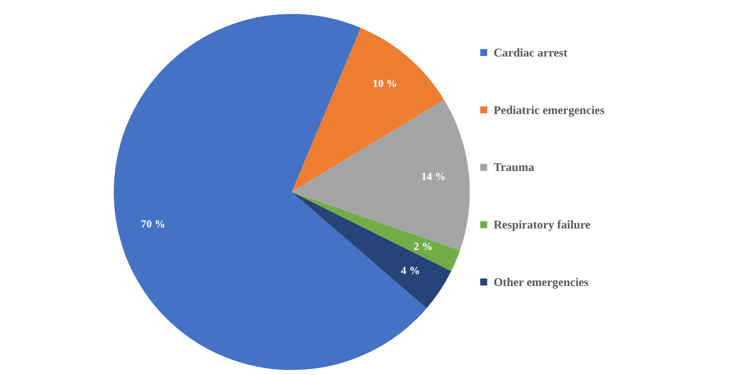 This screenshot has width=729, height=375. Describe the element at coordinates (410, 270) in the screenshot. I see `data-label: 4 %` at that location.